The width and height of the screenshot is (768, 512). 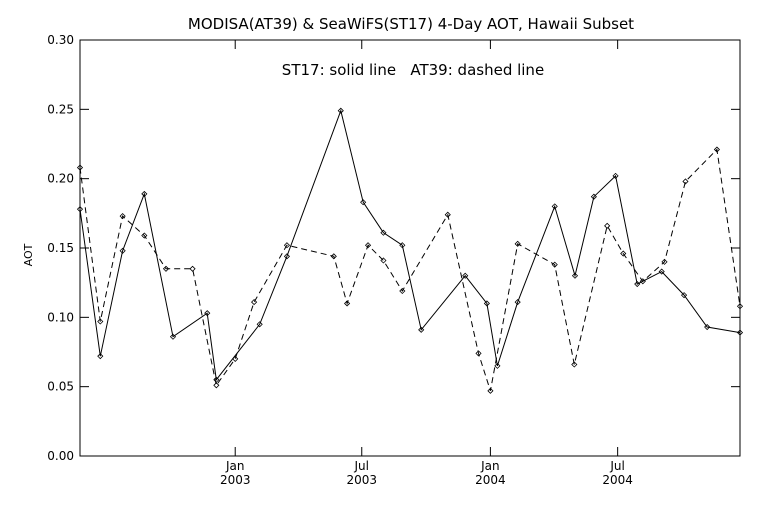 I want to click on y-tick-label: 0.15, so click(x=60, y=248).